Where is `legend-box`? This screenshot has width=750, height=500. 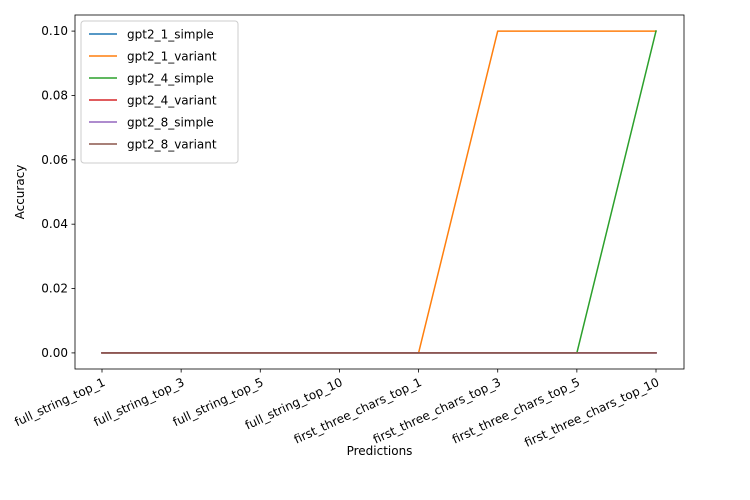
legend-box is located at coordinates (159, 92).